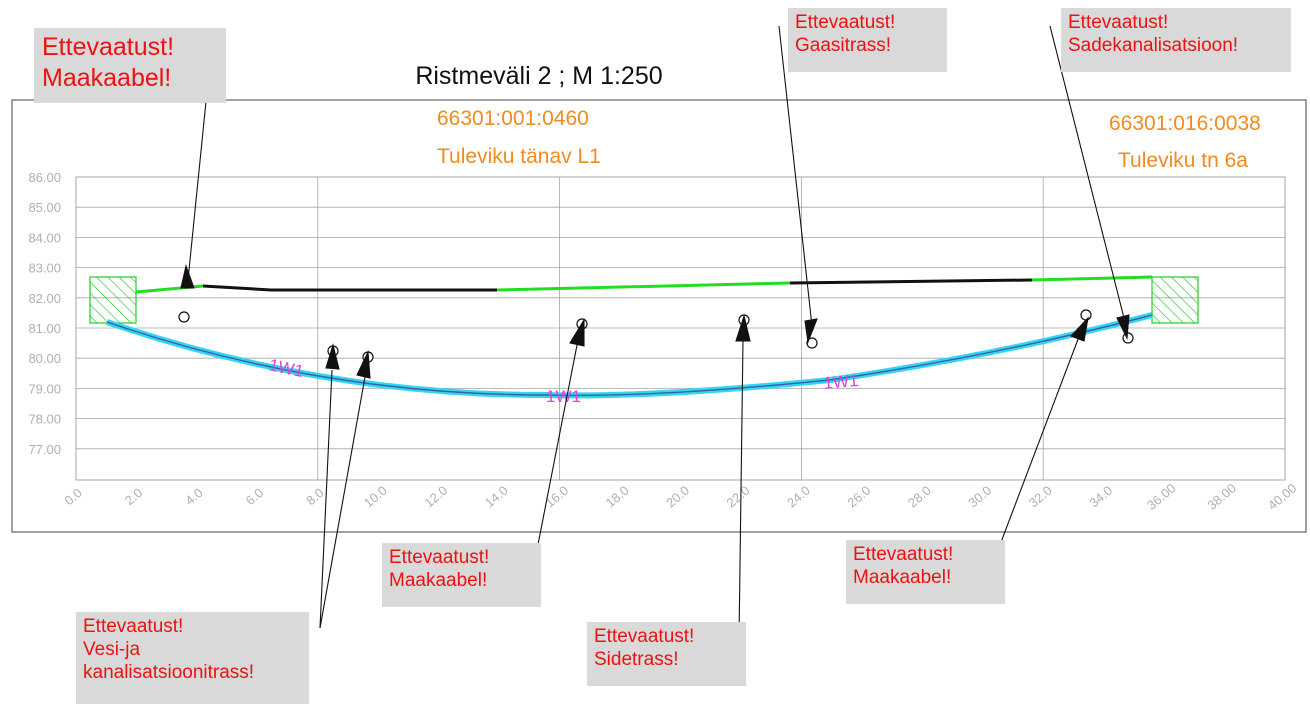  Describe the element at coordinates (44, 268) in the screenshot. I see `y-tick-label: 83.00` at that location.